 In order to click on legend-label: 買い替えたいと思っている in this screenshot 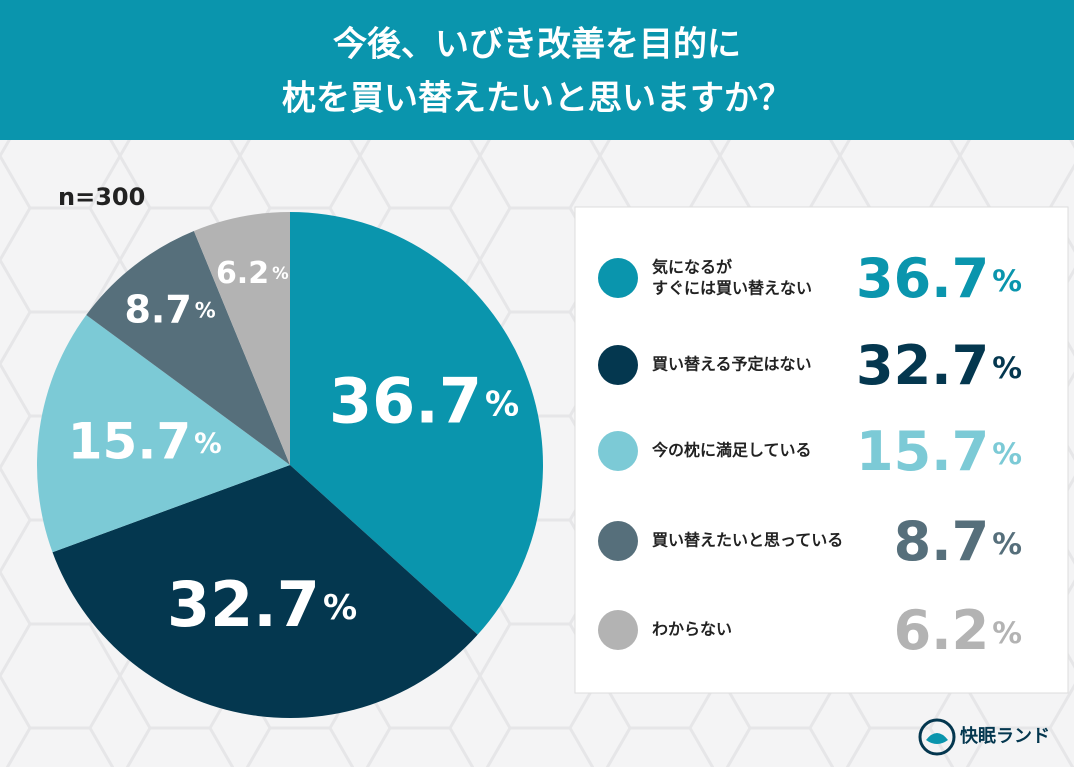, I will do `click(747, 540)`.